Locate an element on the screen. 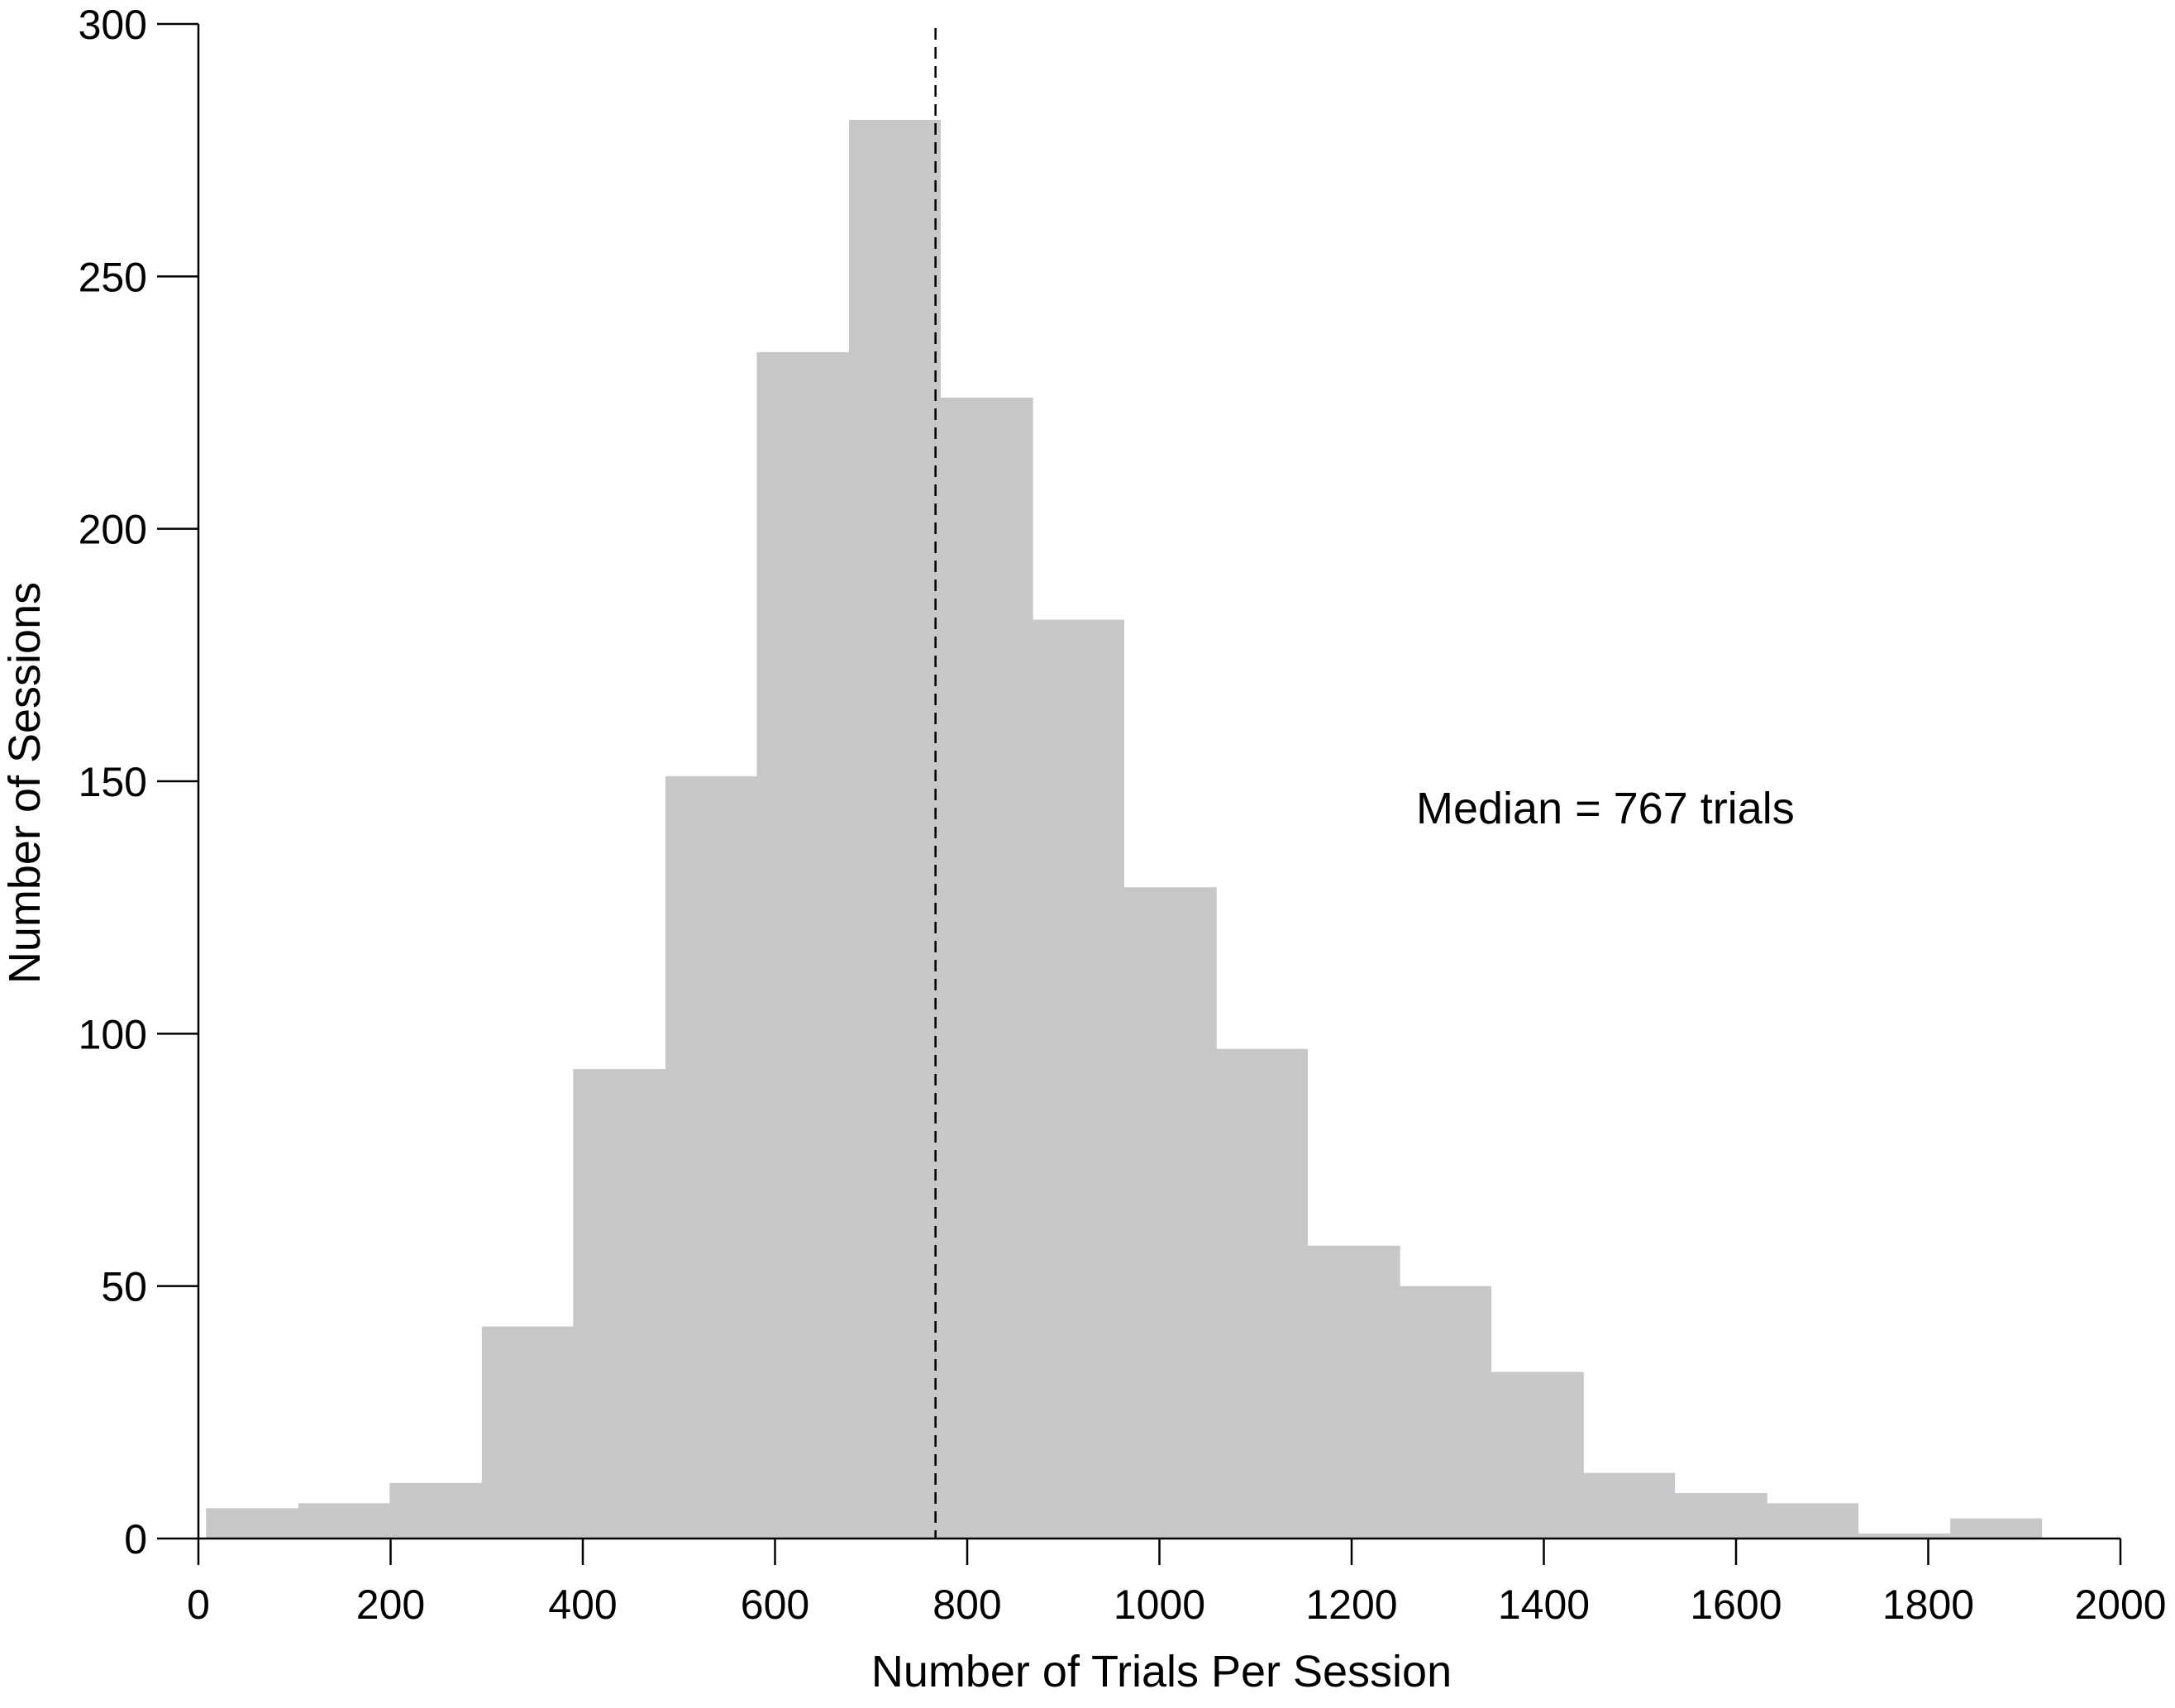 This screenshot has height=1708, width=2175. x-tick-label: 600 is located at coordinates (775, 1605).